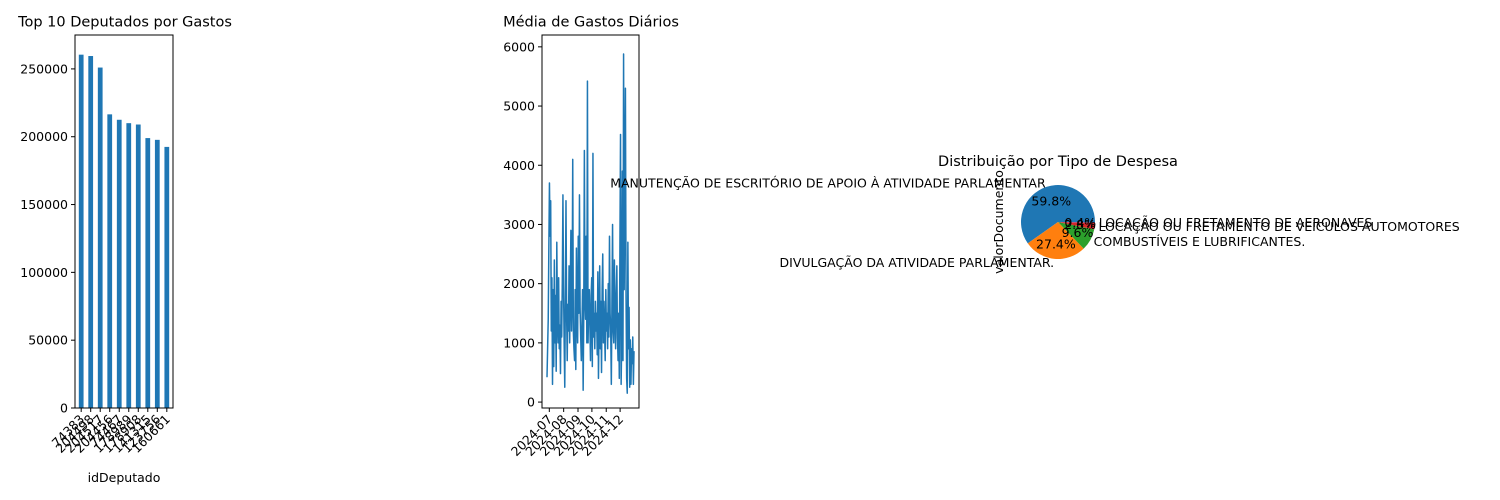  I want to click on line-ytick-label: 6000, so click(519, 46).